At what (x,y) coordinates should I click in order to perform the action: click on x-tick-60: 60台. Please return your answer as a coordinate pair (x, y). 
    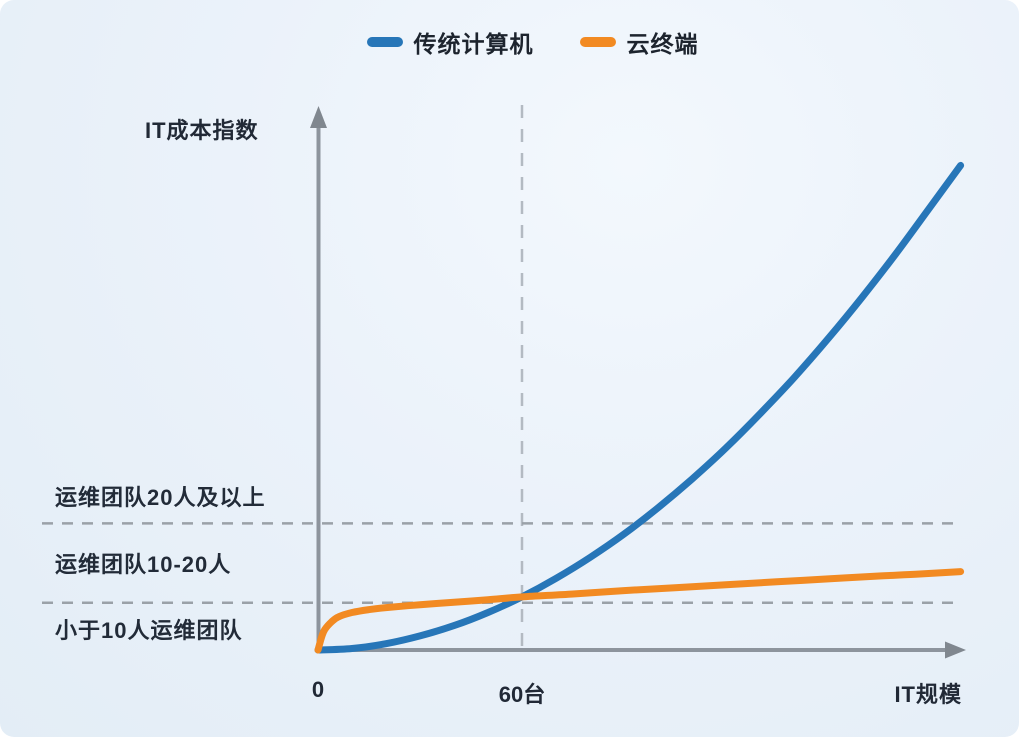
    Looking at the image, I should click on (522, 694).